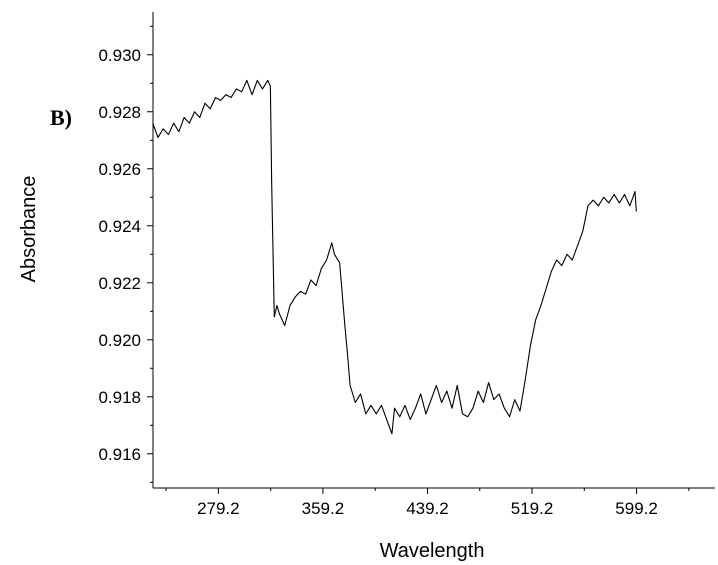 This screenshot has width=718, height=565. Describe the element at coordinates (427, 508) in the screenshot. I see `x-tick-label: 439.2` at that location.